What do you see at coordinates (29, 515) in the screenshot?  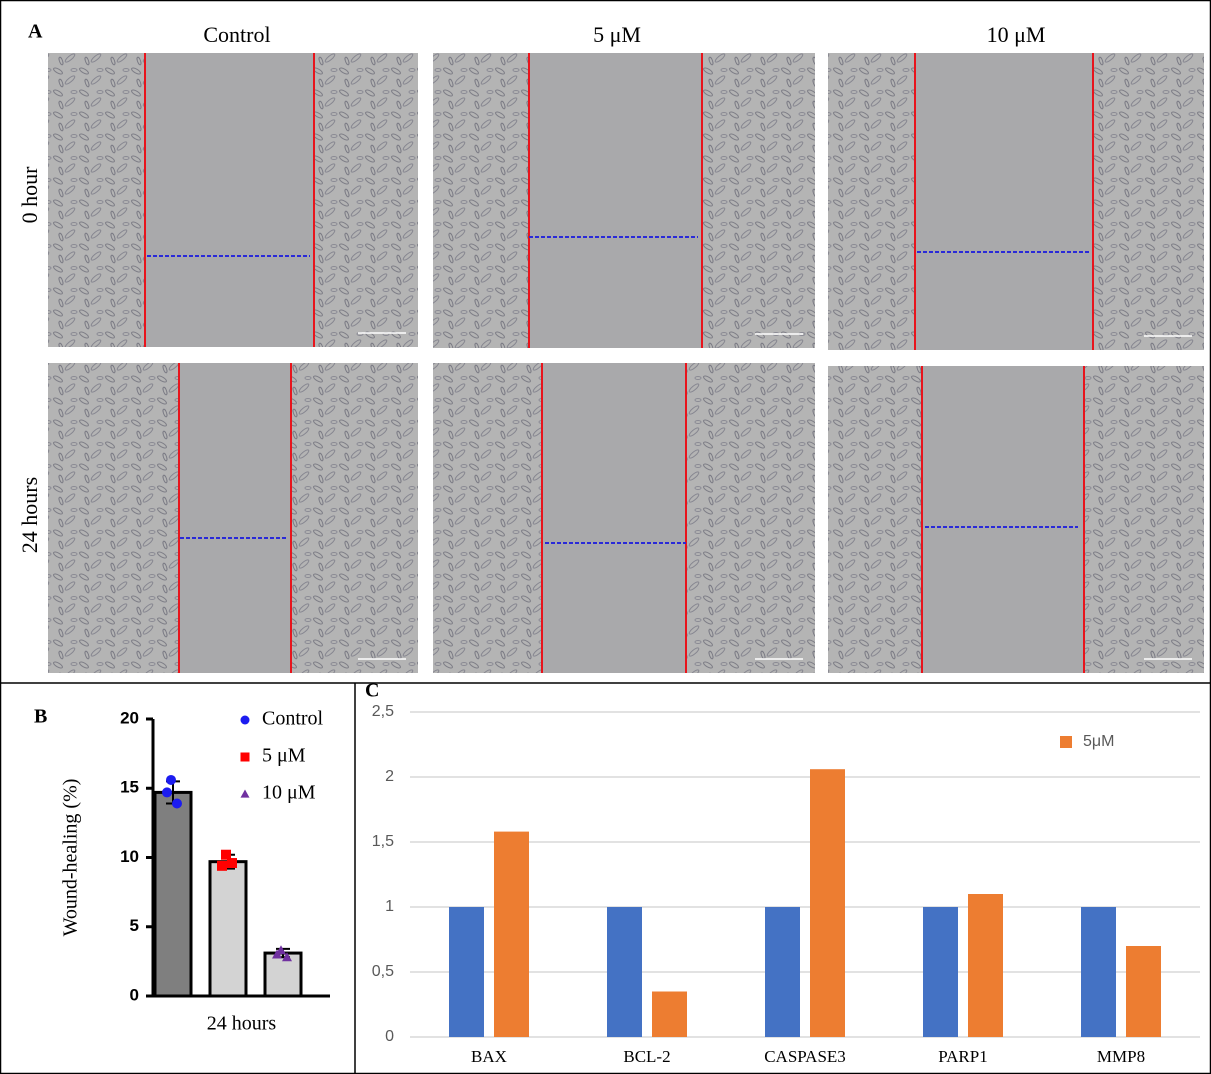 I see `row-title: 24 hours` at bounding box center [29, 515].